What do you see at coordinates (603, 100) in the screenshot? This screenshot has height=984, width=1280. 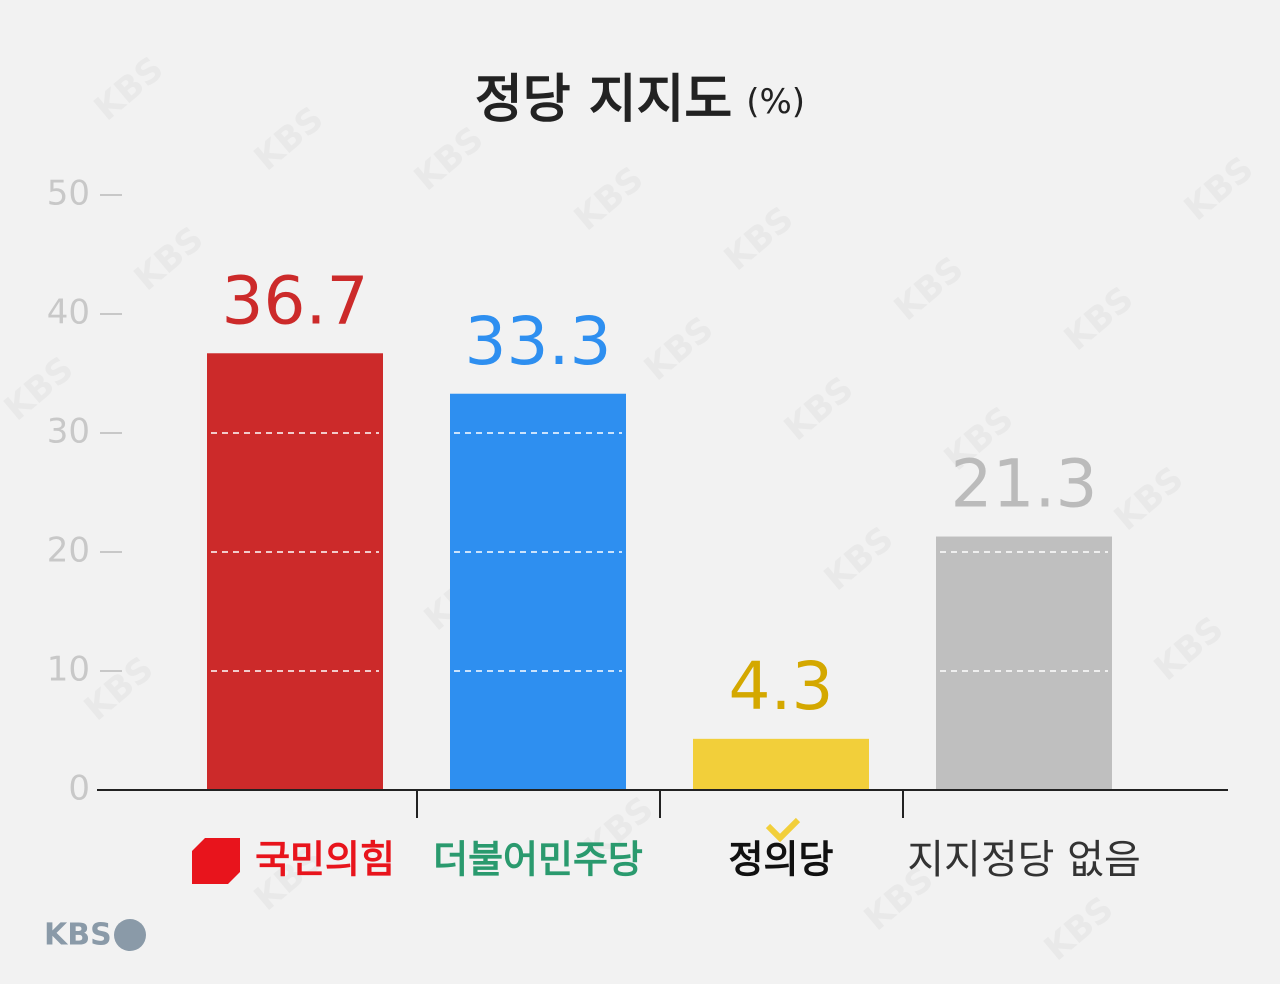 I see `title-text: 정당 지지도` at bounding box center [603, 100].